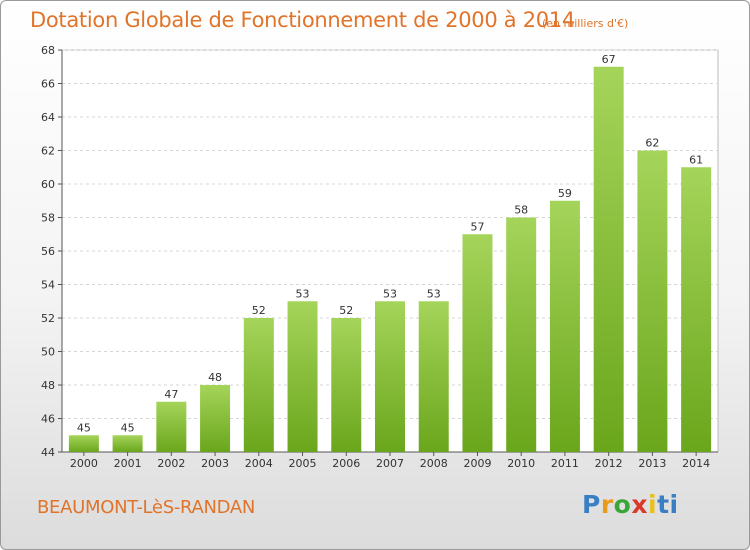 The height and width of the screenshot is (550, 750). Describe the element at coordinates (585, 23) in the screenshot. I see `chart-unit: (en milliers d'€)` at that location.